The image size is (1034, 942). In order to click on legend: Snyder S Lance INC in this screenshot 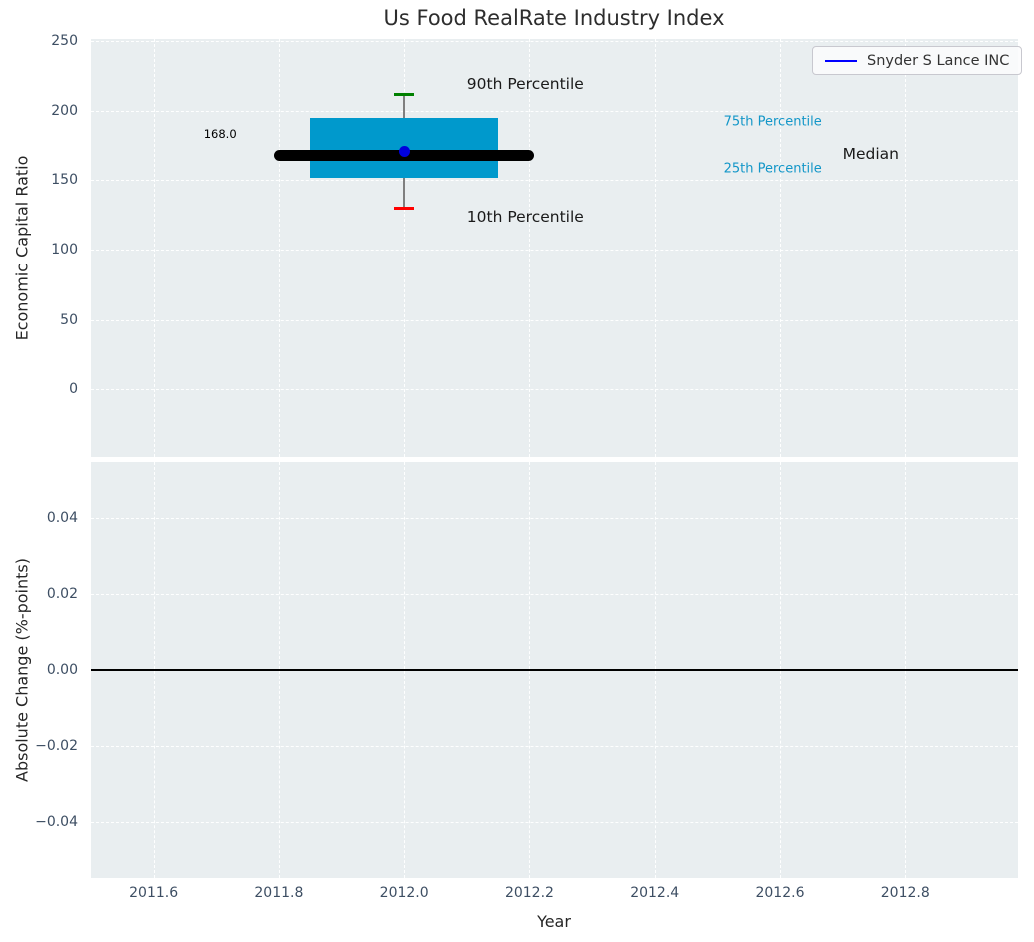, I will do `click(917, 60)`.